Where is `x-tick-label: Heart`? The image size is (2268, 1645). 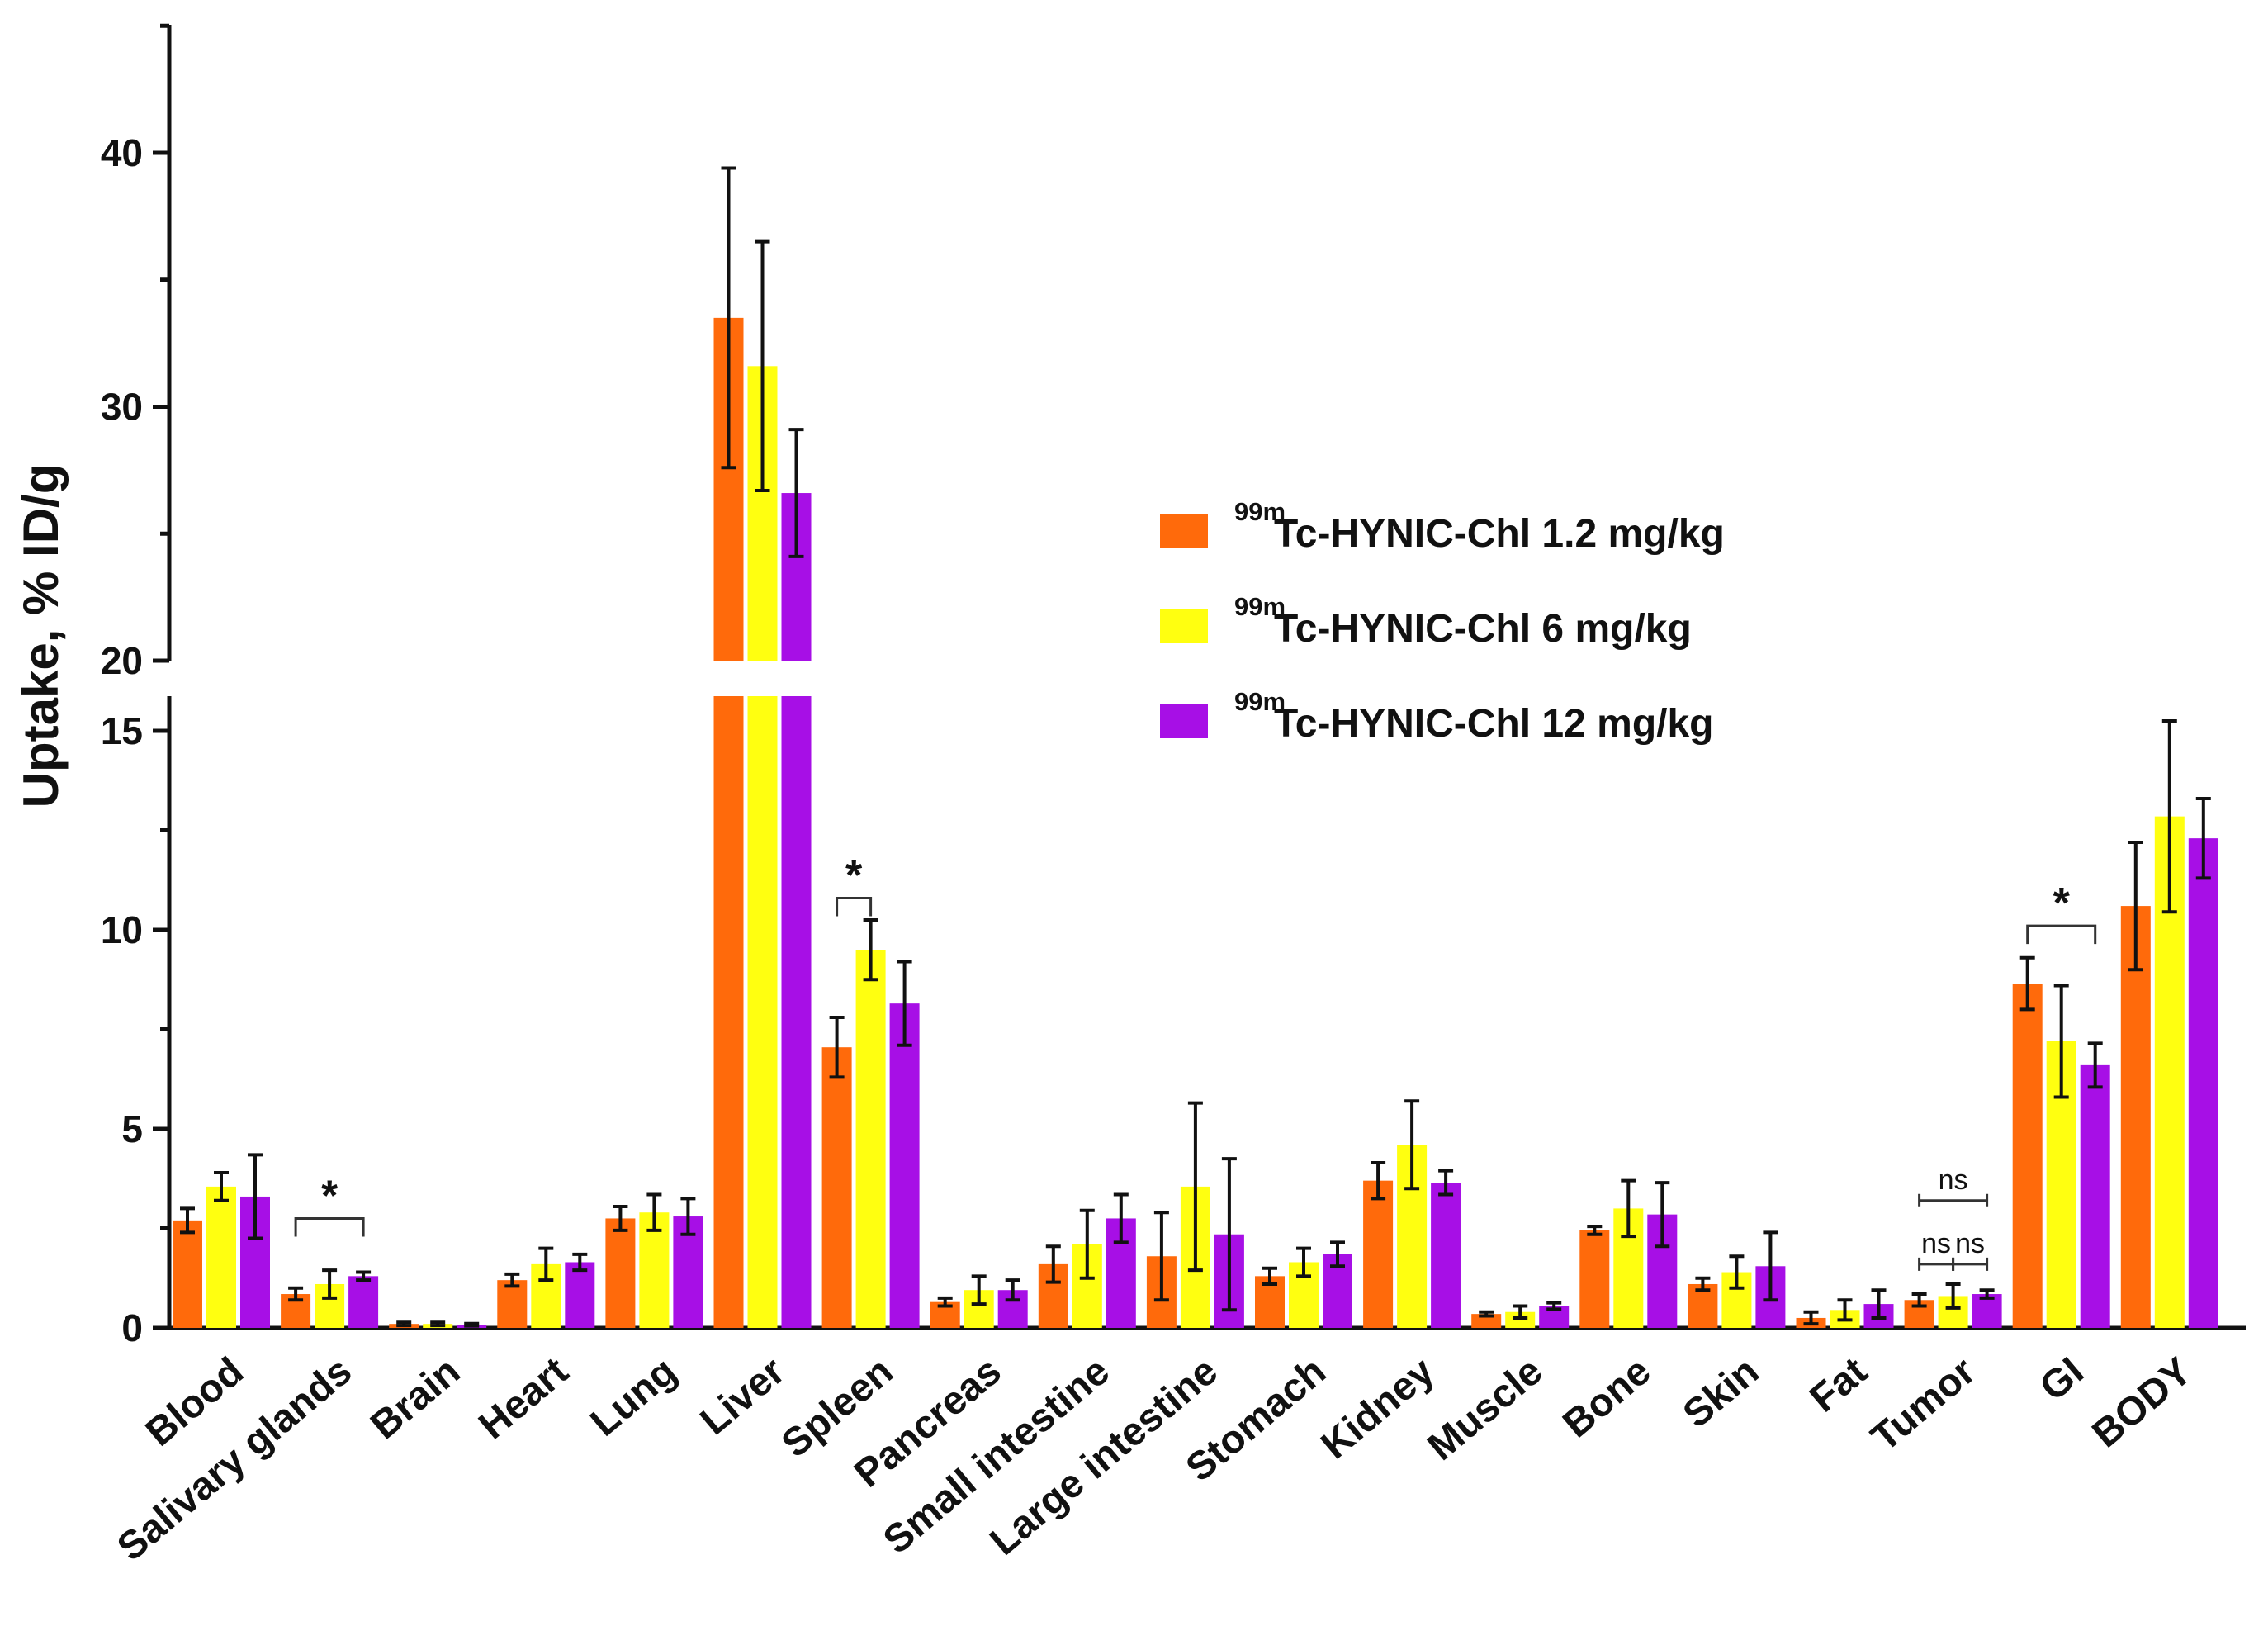
x-tick-label: Heart is located at coordinates (523, 1399).